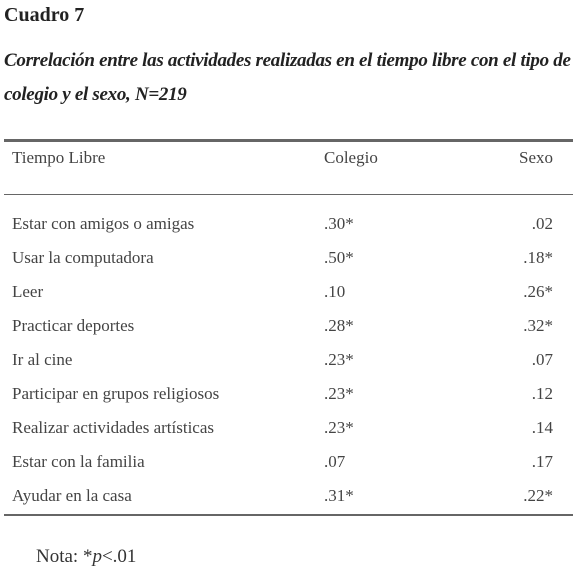 This screenshot has width=577, height=585. I want to click on cell-value: .50*, so click(339, 257).